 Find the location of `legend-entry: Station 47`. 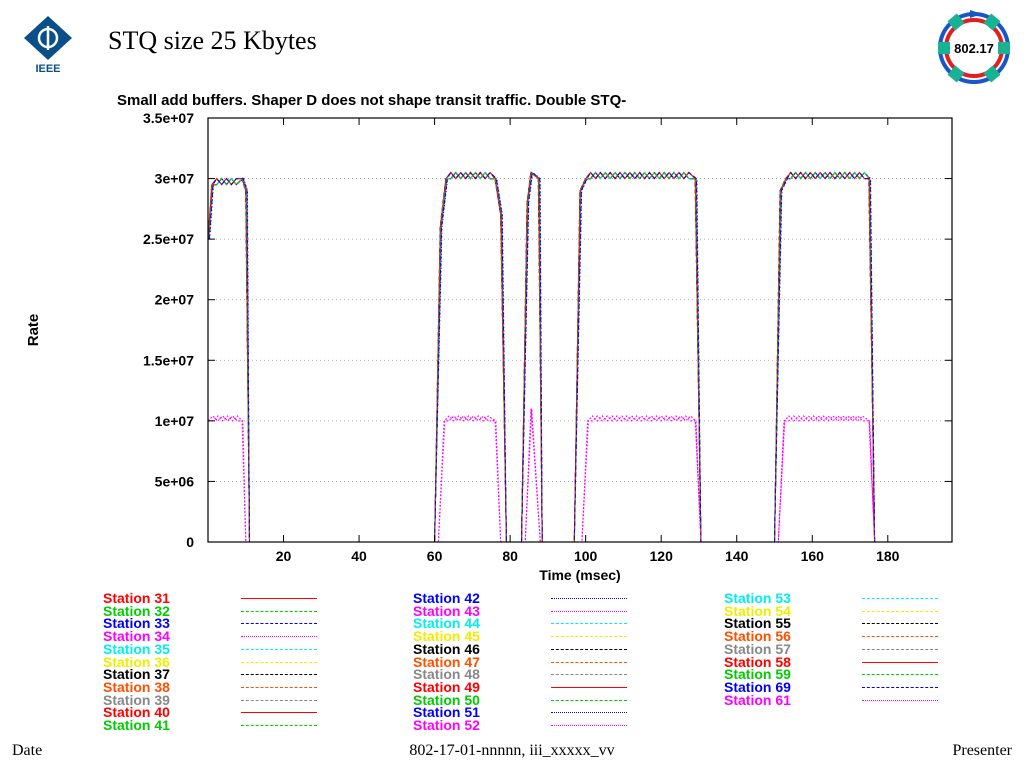

legend-entry: Station 47 is located at coordinates (523, 662).